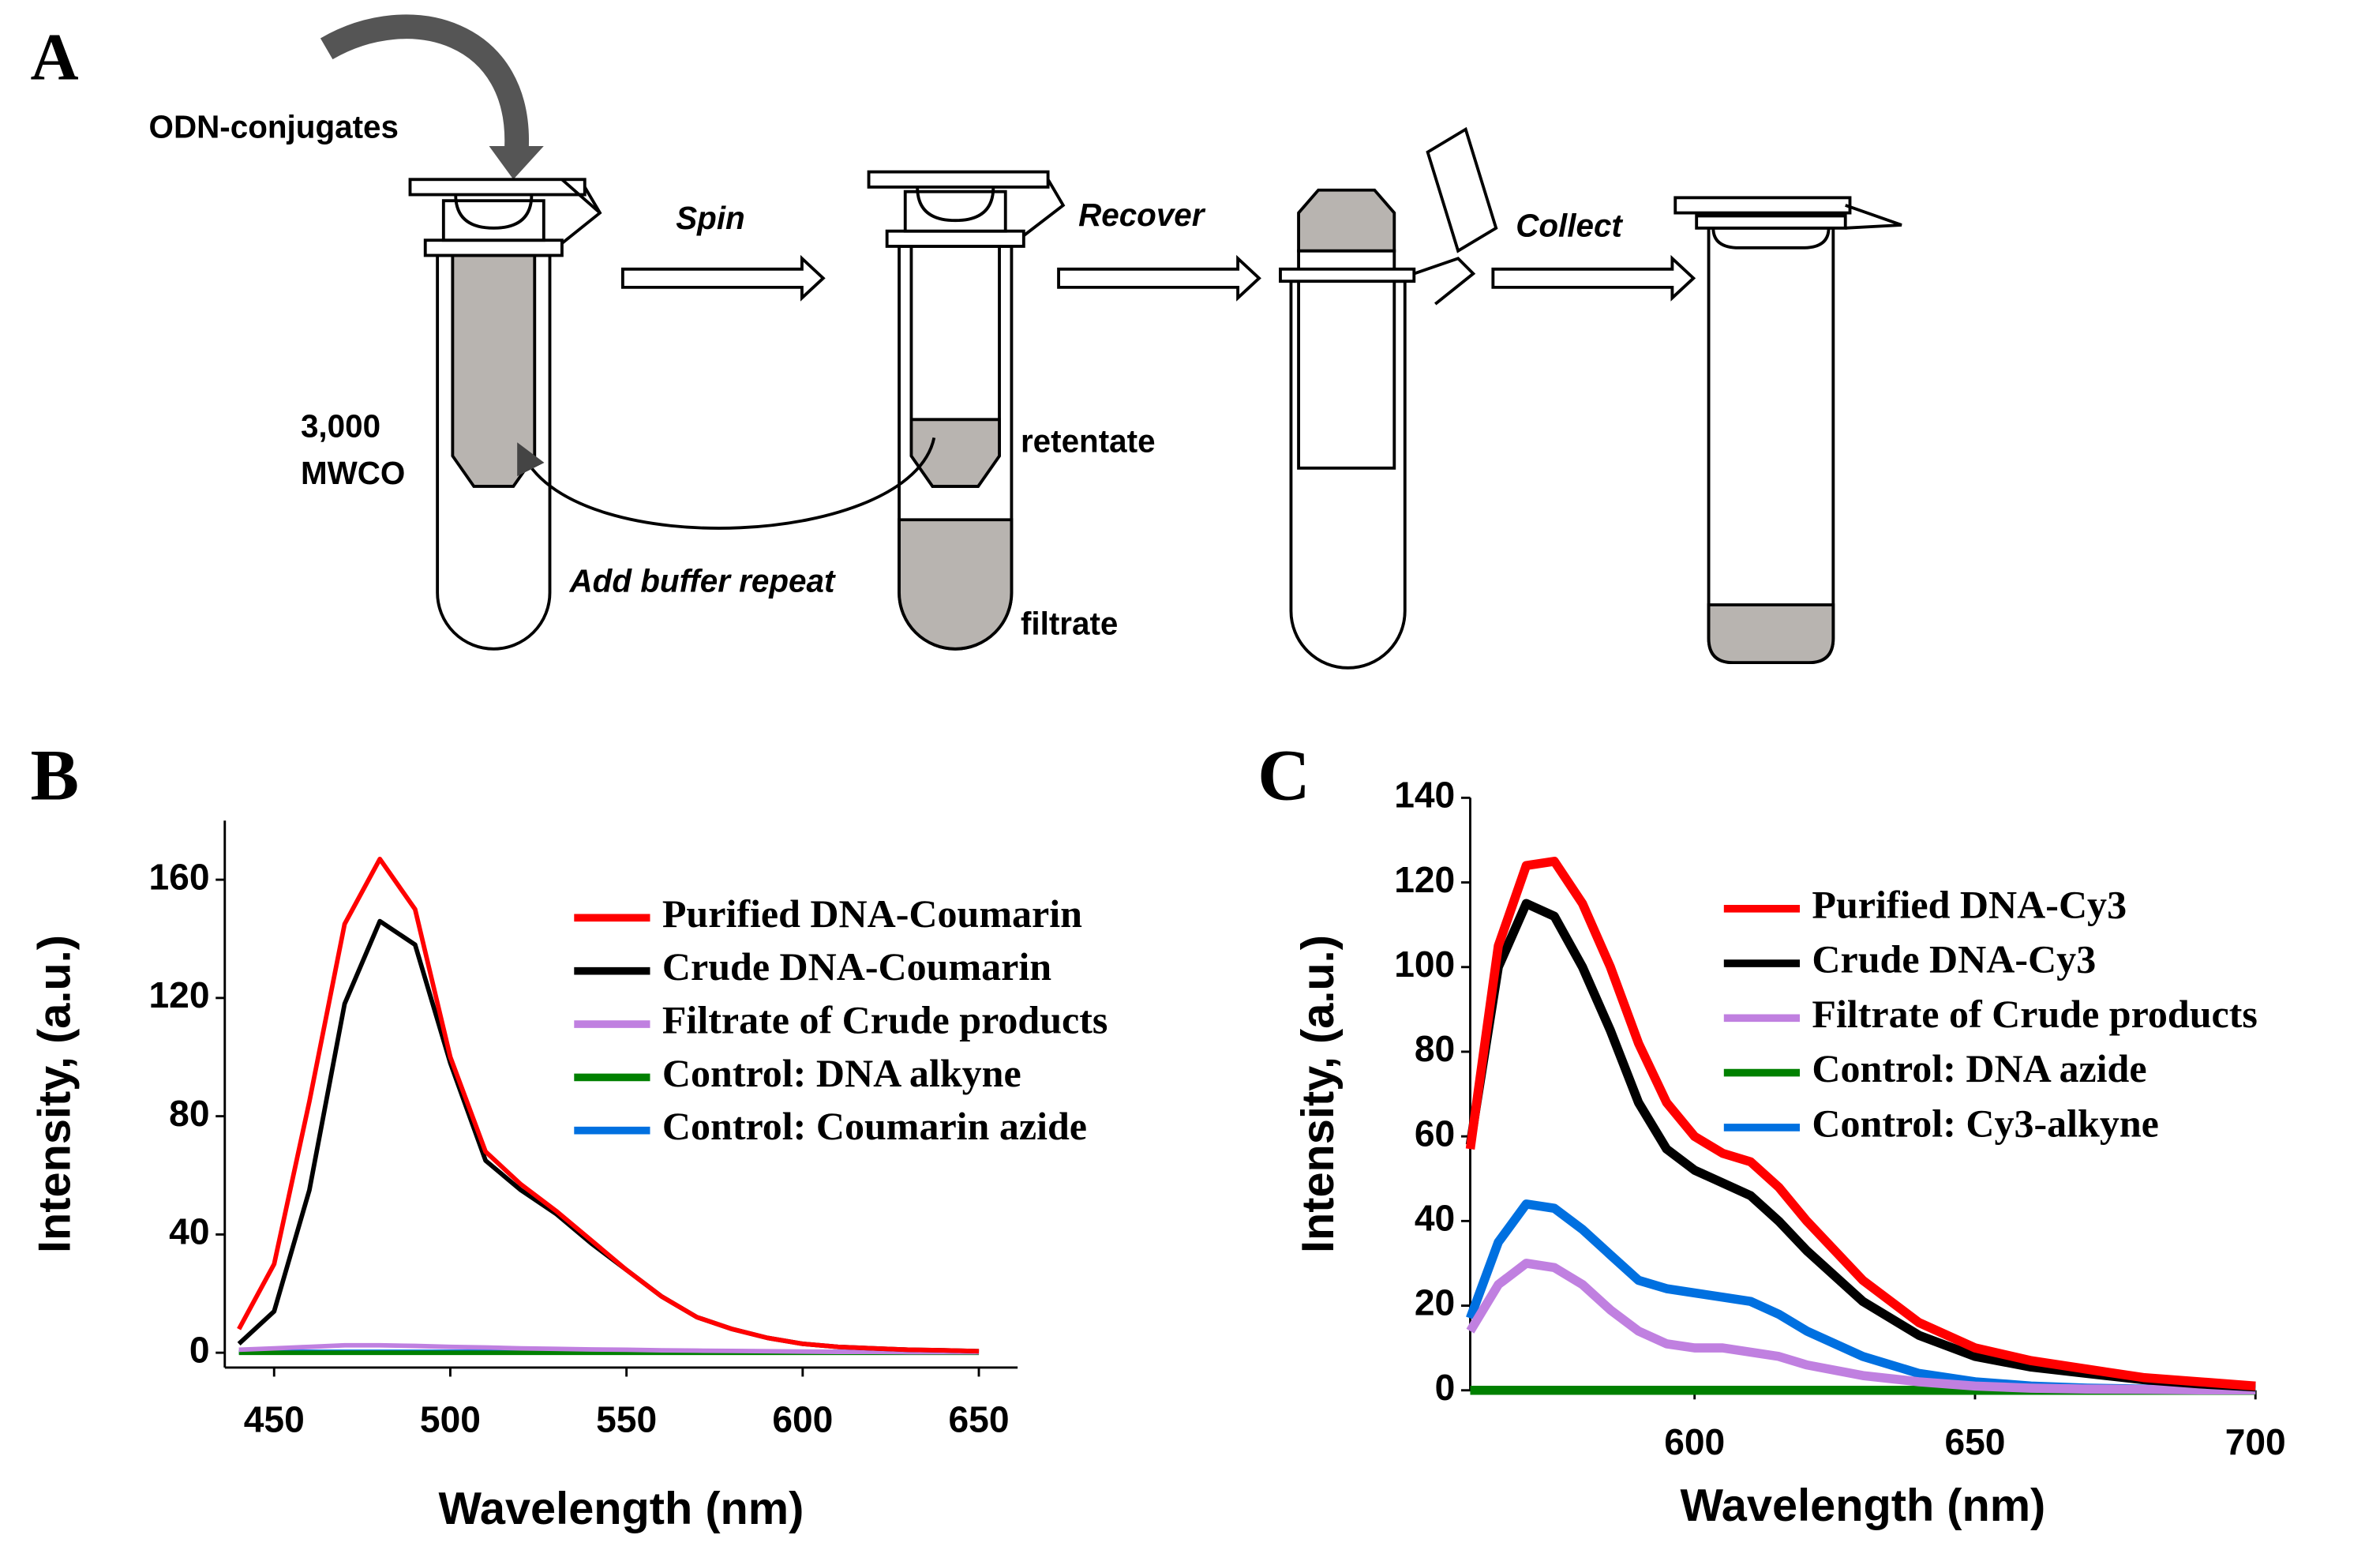  I want to click on legend-label: Purified DNA-Cy3, so click(1969, 904).